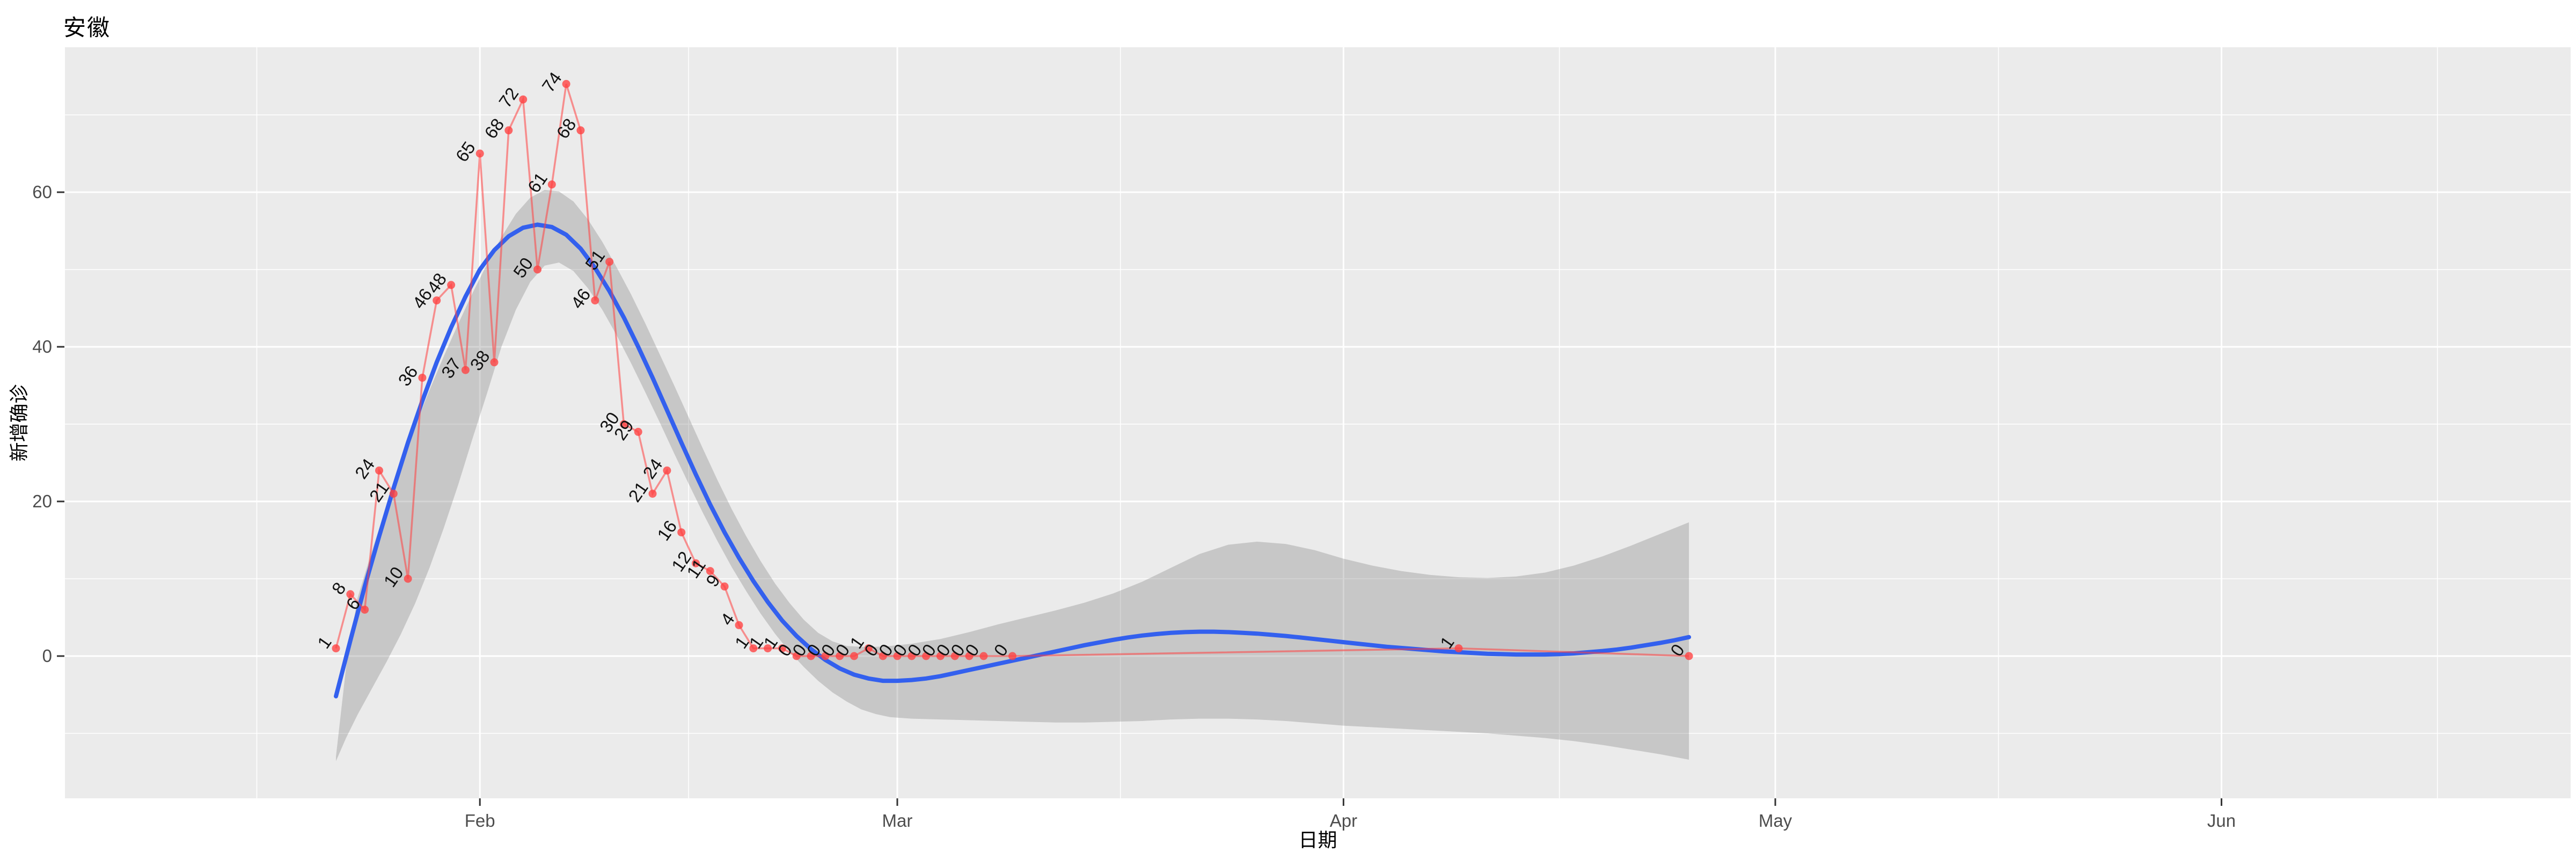 This screenshot has width=2576, height=859. Describe the element at coordinates (480, 821) in the screenshot. I see `x-tick-label: Feb` at that location.